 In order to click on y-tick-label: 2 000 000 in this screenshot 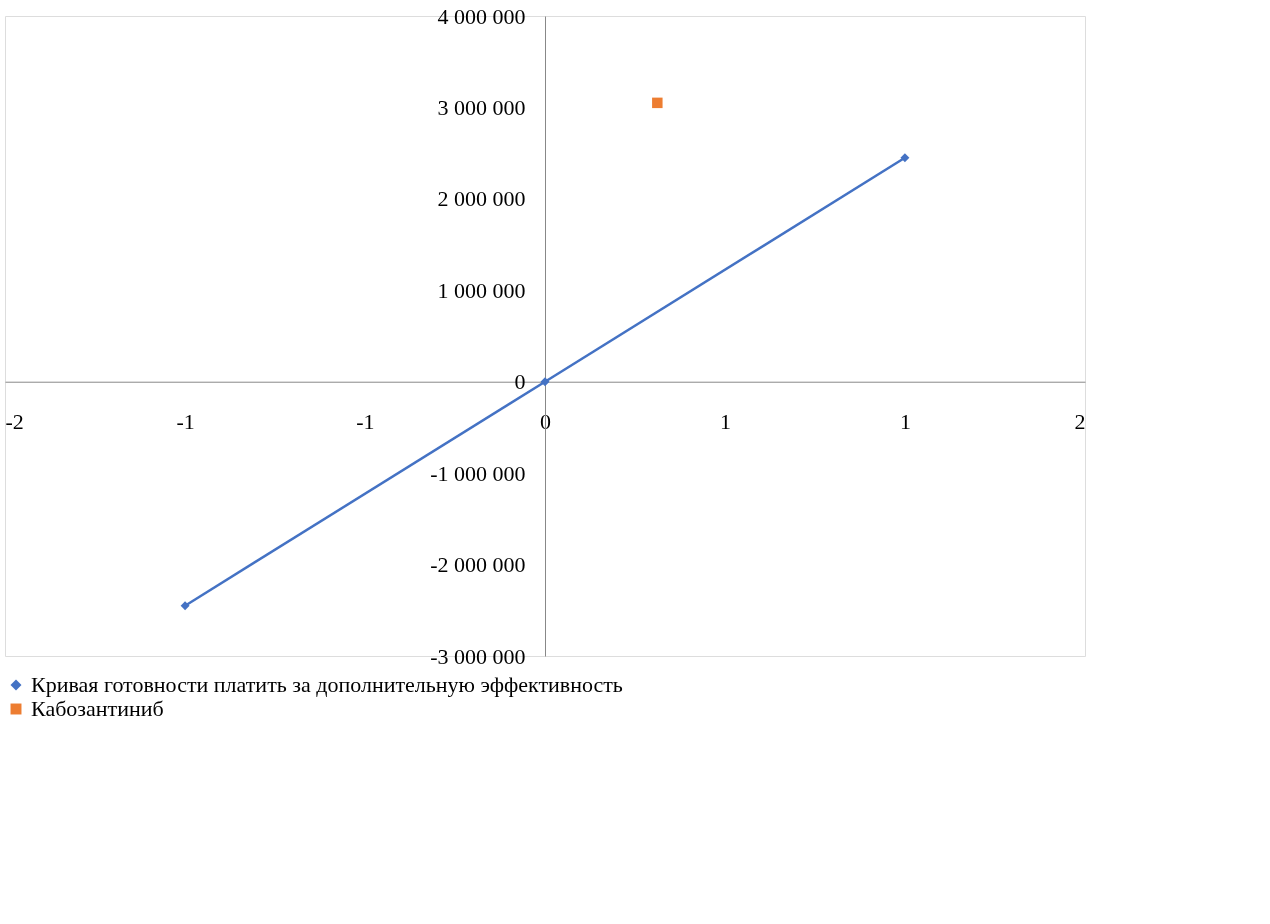, I will do `click(481, 199)`.